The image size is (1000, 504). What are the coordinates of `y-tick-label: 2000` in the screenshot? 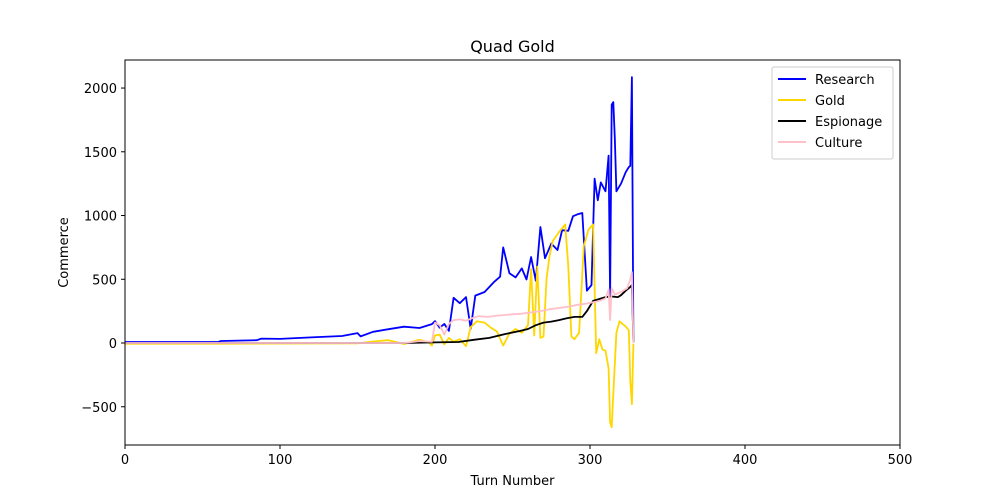 It's located at (100, 89).